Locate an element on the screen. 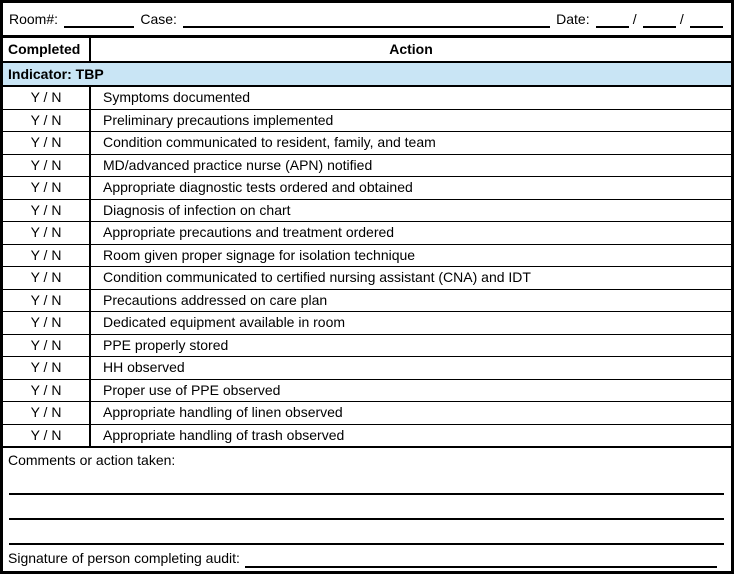  table-row: Y / N Preliminary precautions implemented is located at coordinates (367, 120).